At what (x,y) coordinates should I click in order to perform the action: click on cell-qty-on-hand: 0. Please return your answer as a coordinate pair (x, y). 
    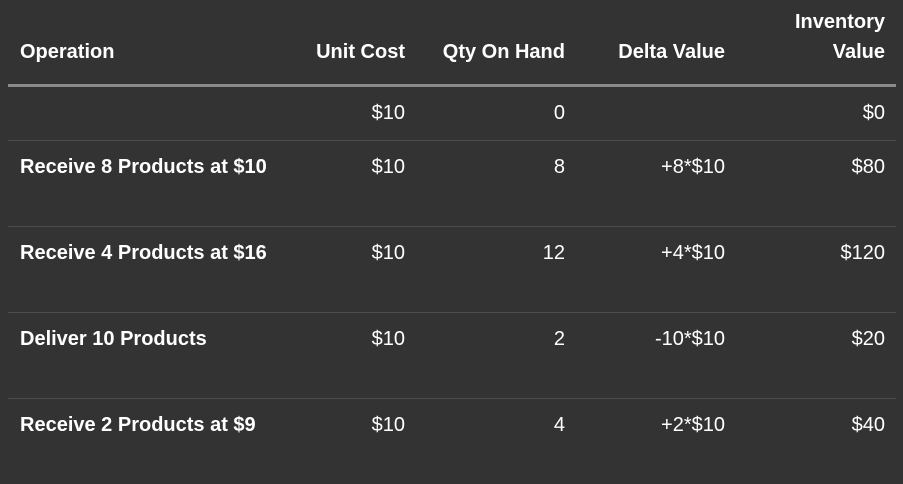
    Looking at the image, I should click on (559, 113).